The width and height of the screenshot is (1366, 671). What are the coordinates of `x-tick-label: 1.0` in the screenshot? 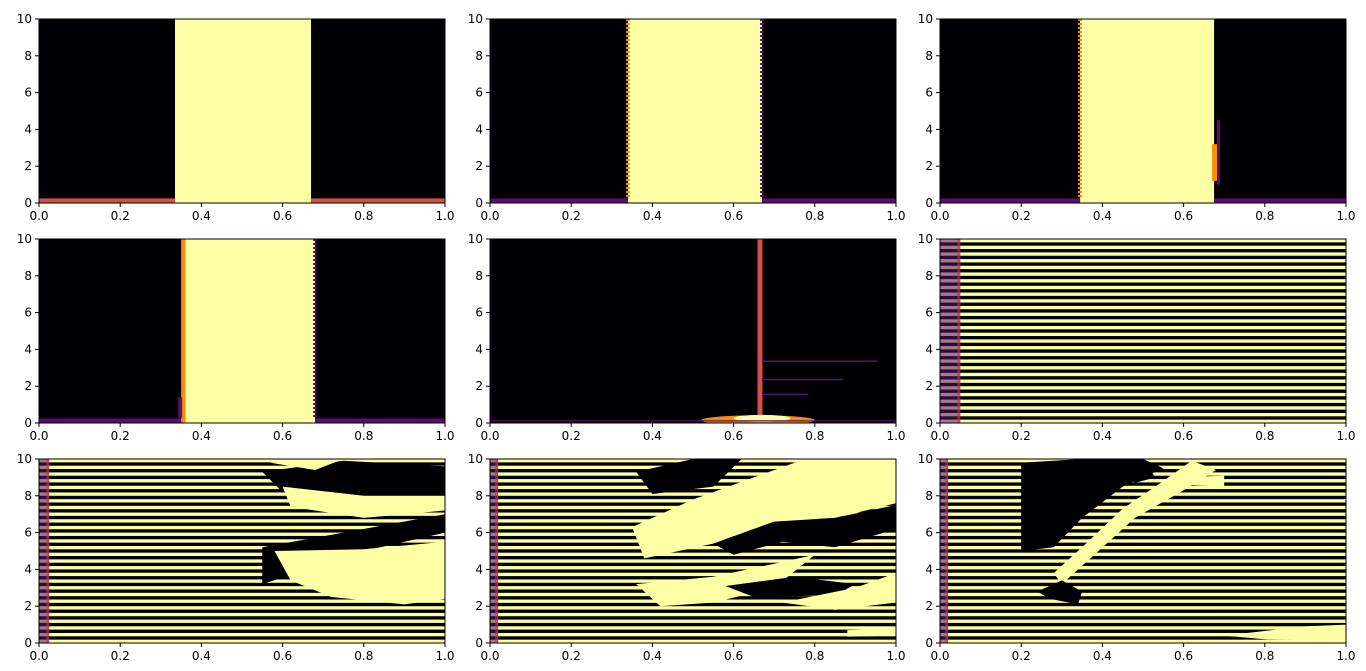 It's located at (444, 216).